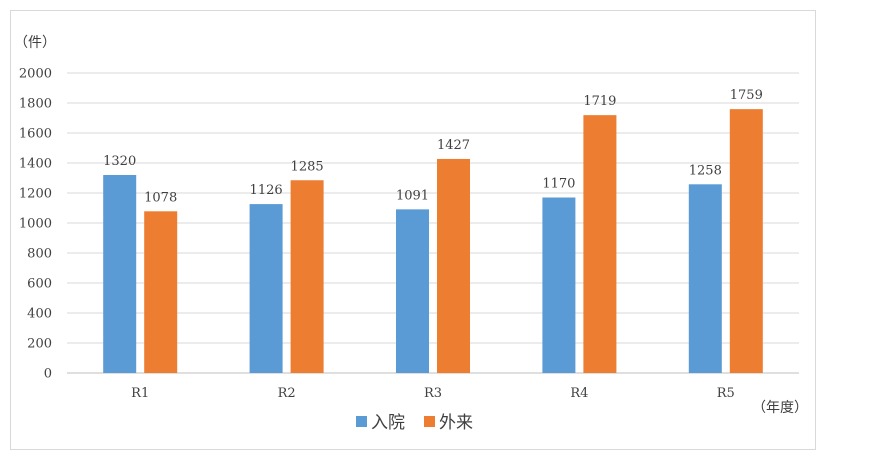 Image resolution: width=887 pixels, height=455 pixels. Describe the element at coordinates (35, 194) in the screenshot. I see `y-tick-label: 1200` at that location.